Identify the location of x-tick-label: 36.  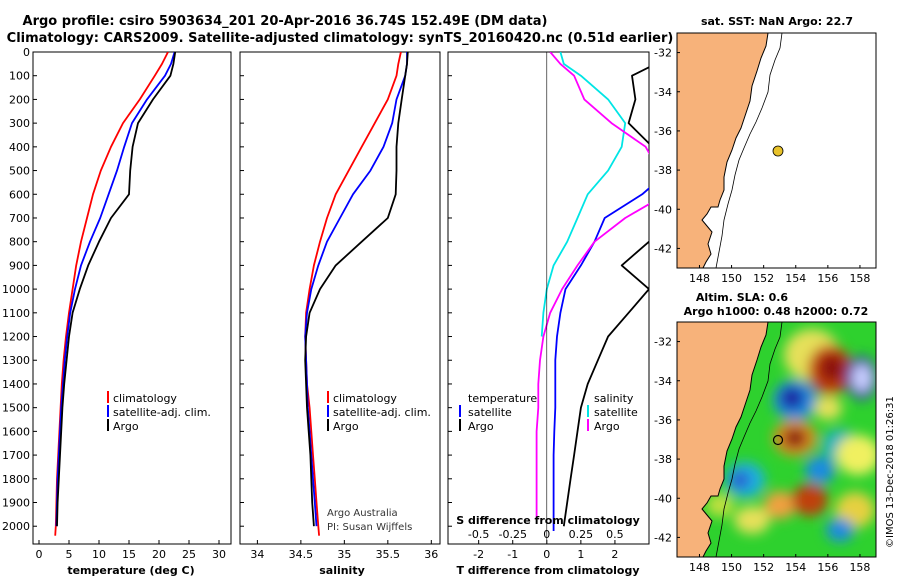
(431, 554).